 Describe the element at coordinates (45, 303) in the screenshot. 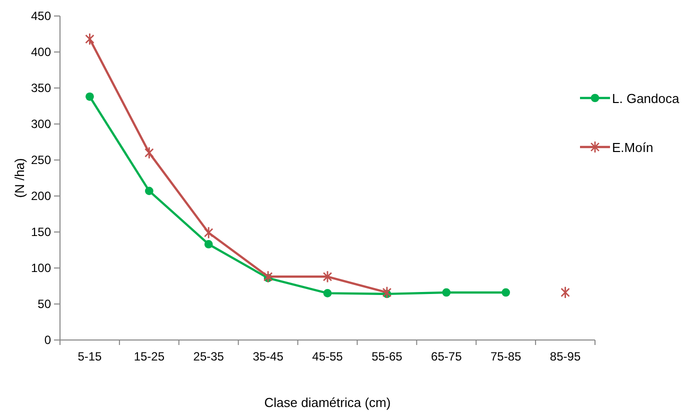

I see `y-tick-label: 50` at that location.